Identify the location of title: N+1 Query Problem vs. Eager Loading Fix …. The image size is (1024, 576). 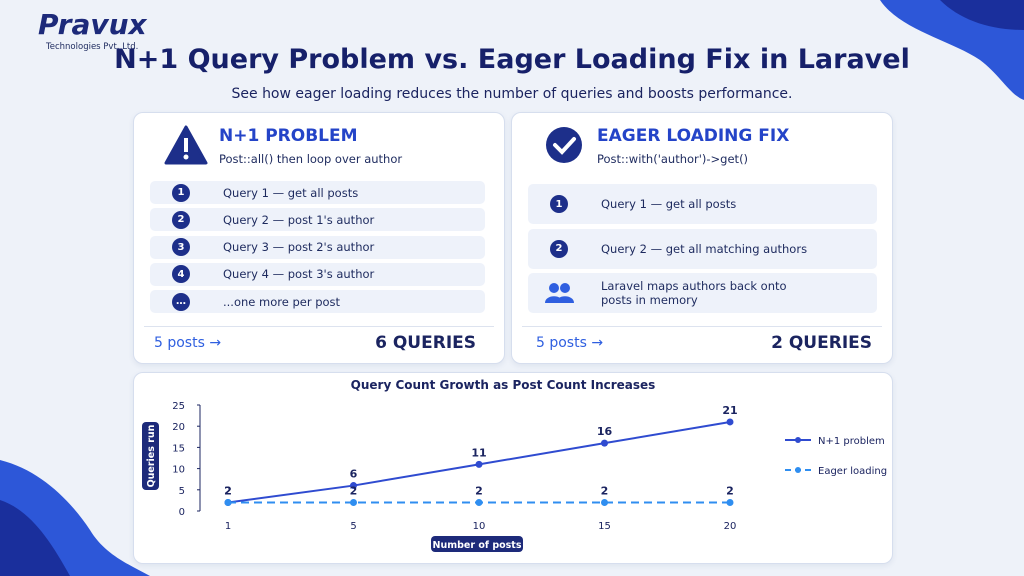
(512, 59).